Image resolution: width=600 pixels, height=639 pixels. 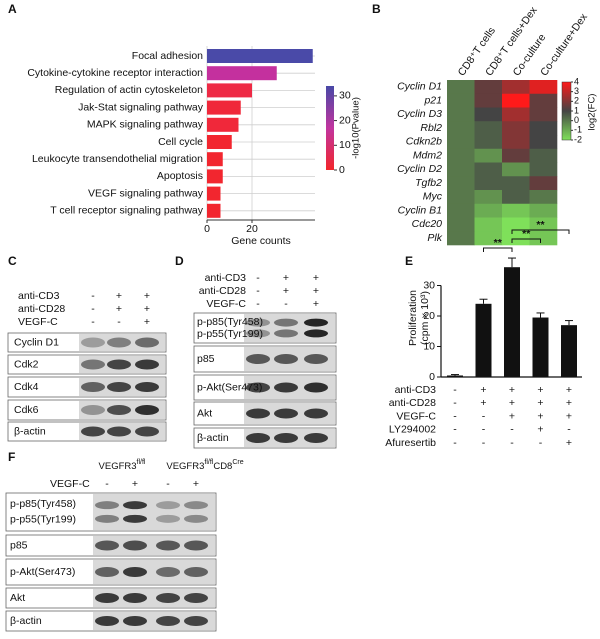 What do you see at coordinates (208, 462) in the screenshot?
I see `group-label-part: fl/fl` at bounding box center [208, 462].